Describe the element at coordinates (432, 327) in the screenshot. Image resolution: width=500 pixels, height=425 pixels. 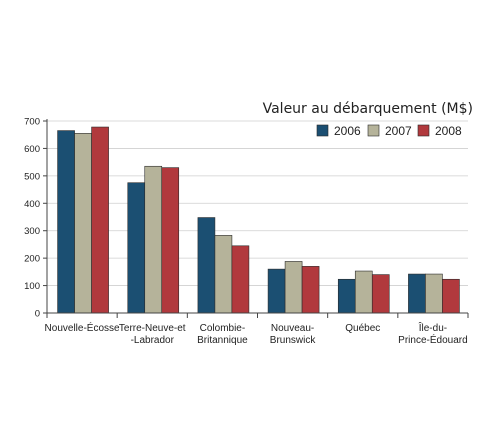
I see `x-tick-label: Île-du-` at that location.